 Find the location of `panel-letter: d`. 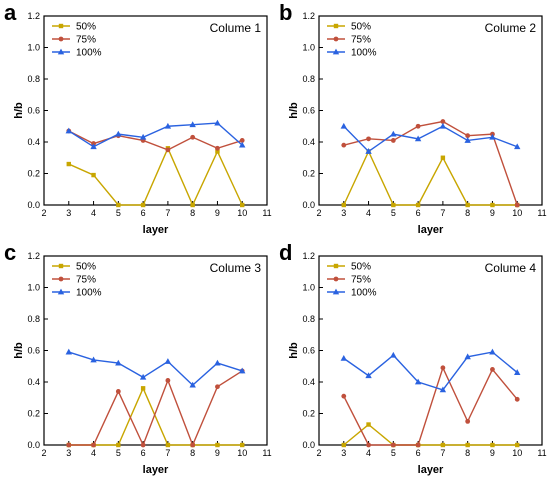

panel-letter: d is located at coordinates (285, 252).